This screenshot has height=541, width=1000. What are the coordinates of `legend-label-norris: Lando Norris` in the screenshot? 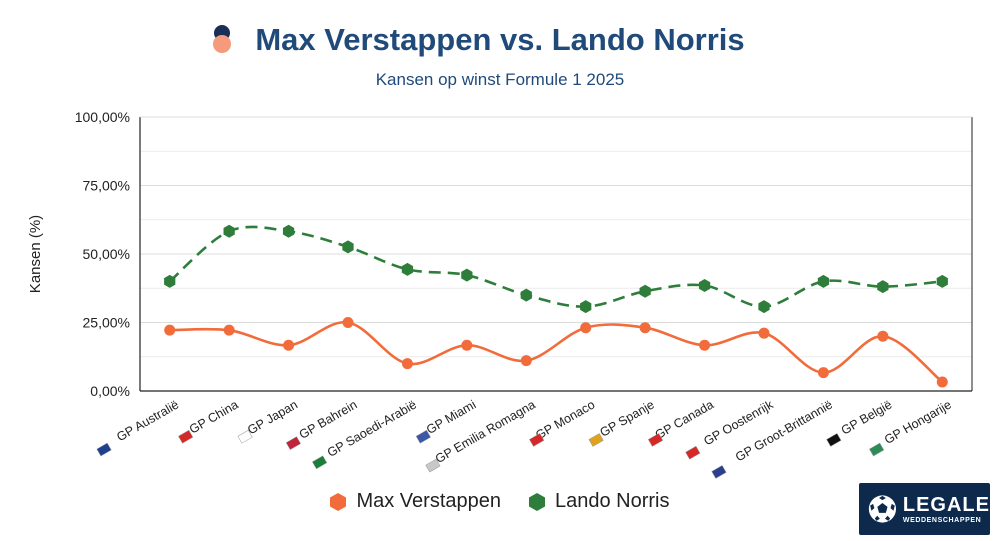 It's located at (612, 501).